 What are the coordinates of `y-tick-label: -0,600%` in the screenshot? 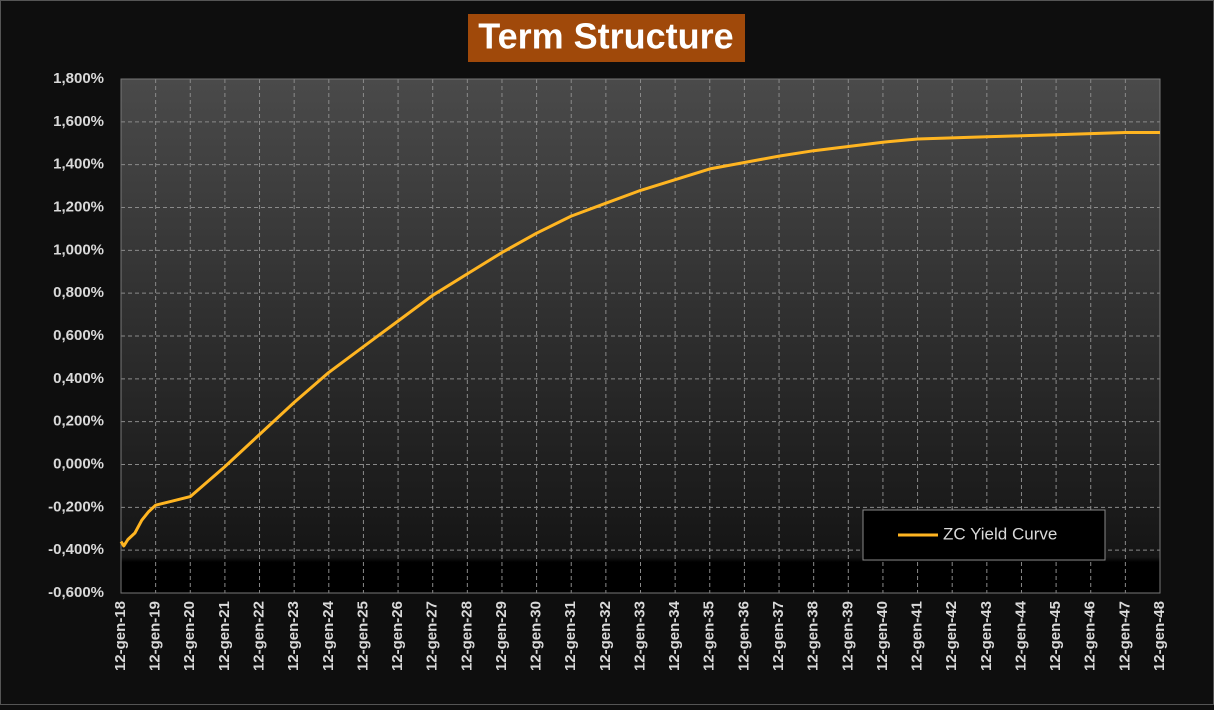 It's located at (76, 592).